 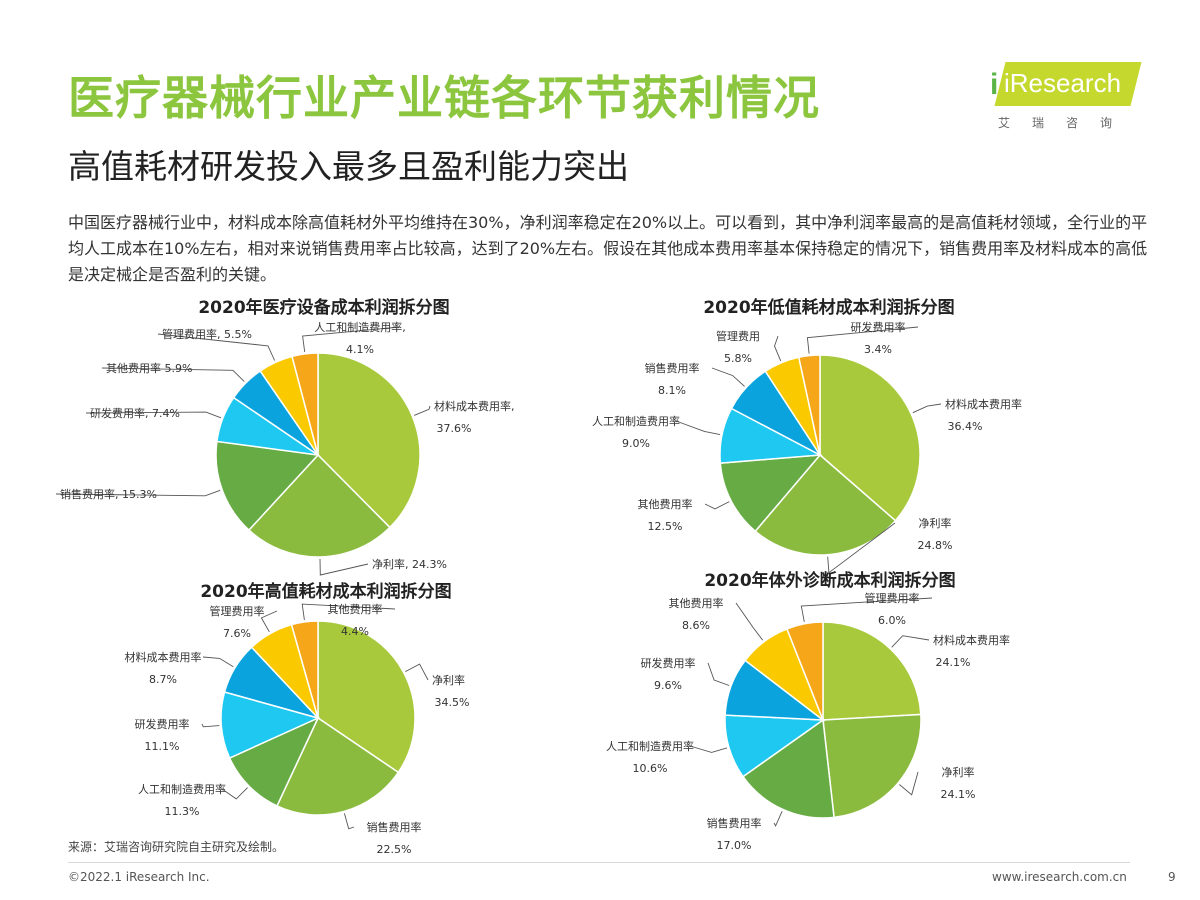 I want to click on copyright: ©2022.1 iResearch Inc., so click(x=139, y=877).